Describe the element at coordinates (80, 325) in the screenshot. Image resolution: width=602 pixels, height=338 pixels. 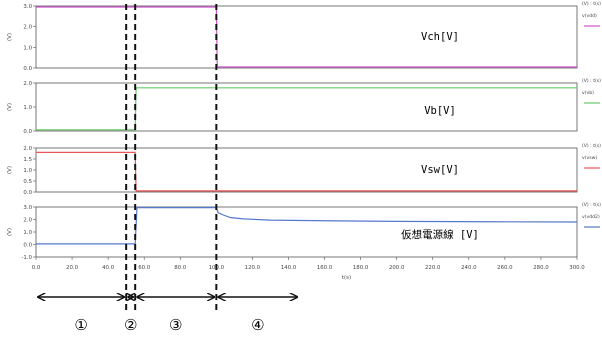
I see `phase-label: ①` at that location.